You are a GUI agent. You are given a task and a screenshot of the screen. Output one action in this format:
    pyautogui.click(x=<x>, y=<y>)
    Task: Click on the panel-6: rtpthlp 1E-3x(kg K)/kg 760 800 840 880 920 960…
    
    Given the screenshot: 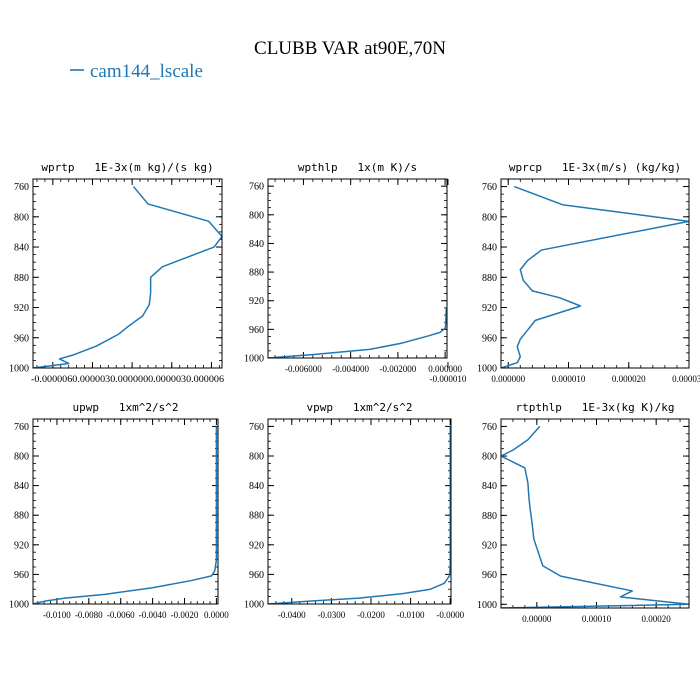 What is the action you would take?
    pyautogui.click(x=583, y=512)
    